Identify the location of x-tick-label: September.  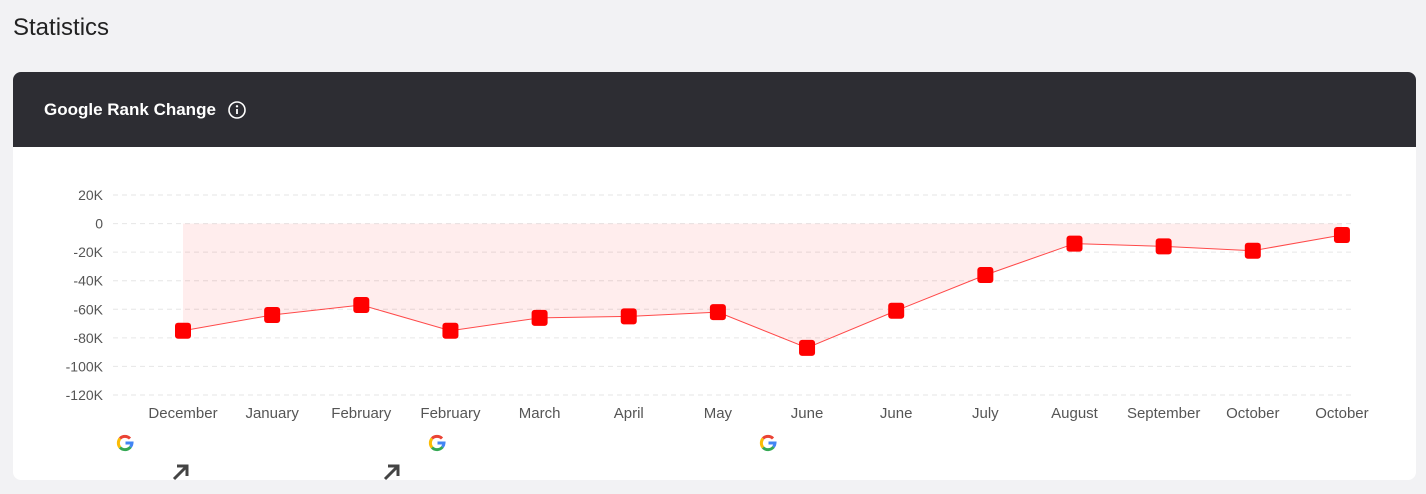
(1163, 413).